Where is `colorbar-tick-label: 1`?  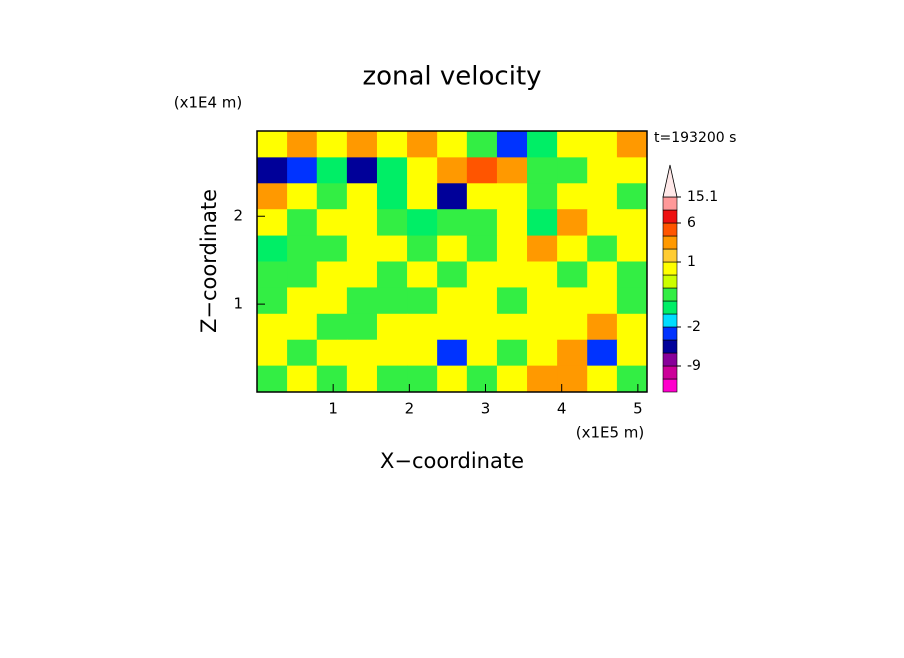
colorbar-tick-label: 1 is located at coordinates (691, 262).